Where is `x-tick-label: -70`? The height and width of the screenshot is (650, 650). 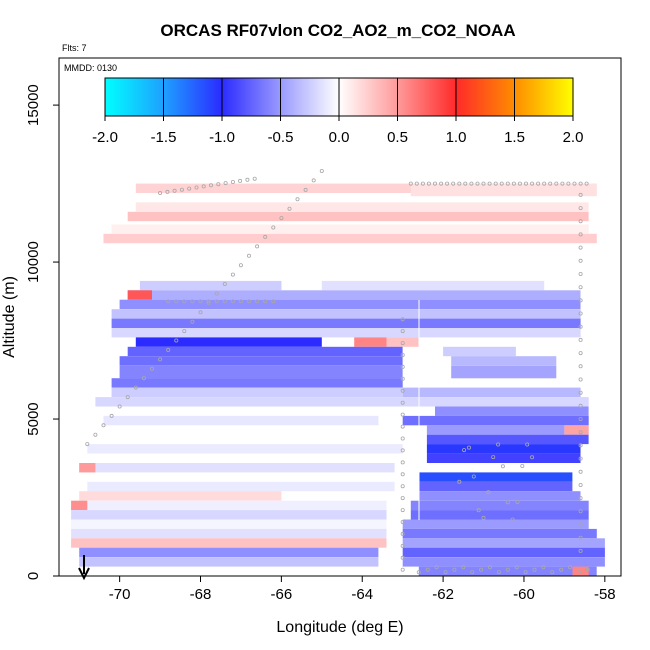
x-tick-label: -70 is located at coordinates (120, 594).